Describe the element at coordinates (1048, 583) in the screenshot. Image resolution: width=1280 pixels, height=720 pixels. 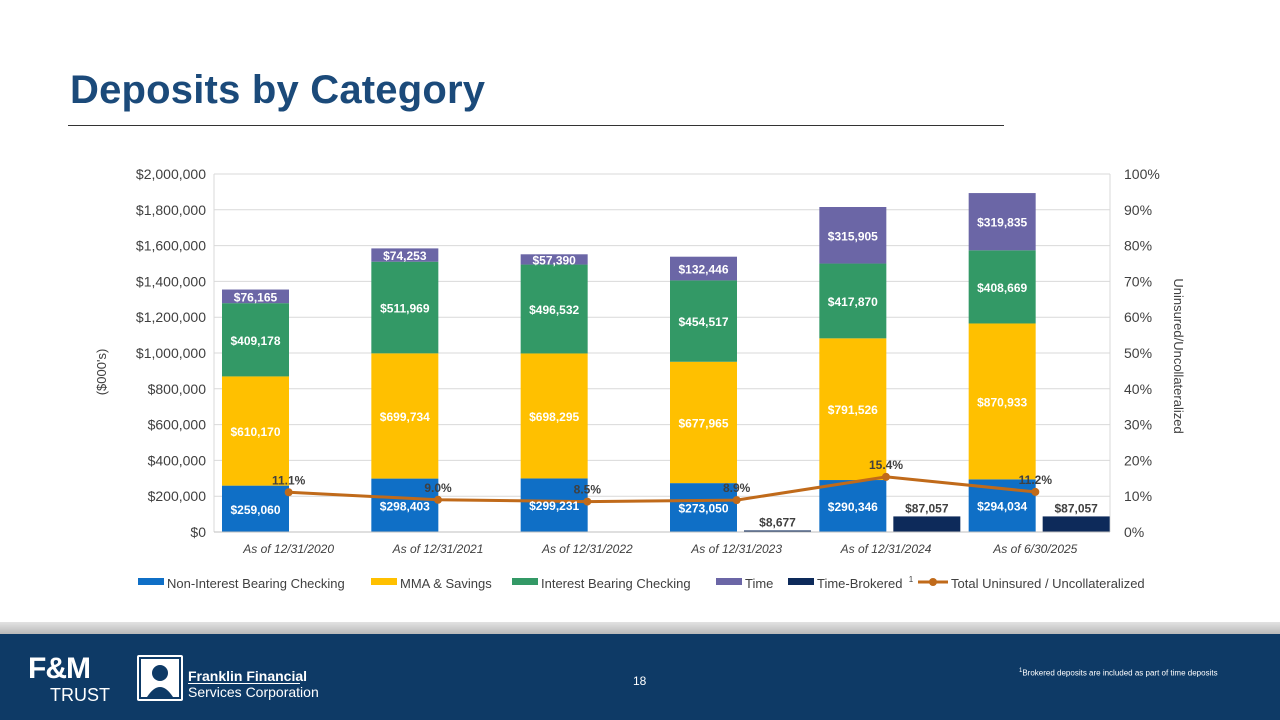
I see `legend-label: Total Uninsured / Uncollateralized` at that location.